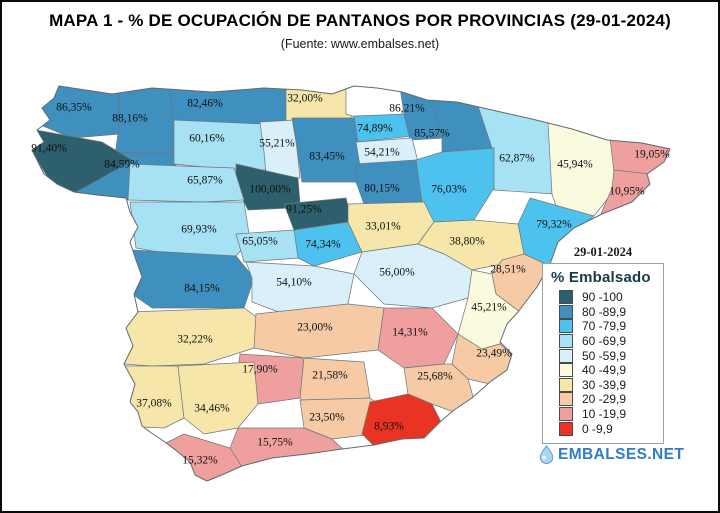 Image resolution: width=720 pixels, height=513 pixels. Describe the element at coordinates (546, 454) in the screenshot. I see `water-drop-icon` at that location.